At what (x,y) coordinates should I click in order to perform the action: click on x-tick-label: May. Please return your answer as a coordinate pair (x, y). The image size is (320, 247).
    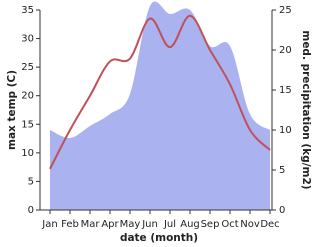
    Looking at the image, I should click on (130, 224).